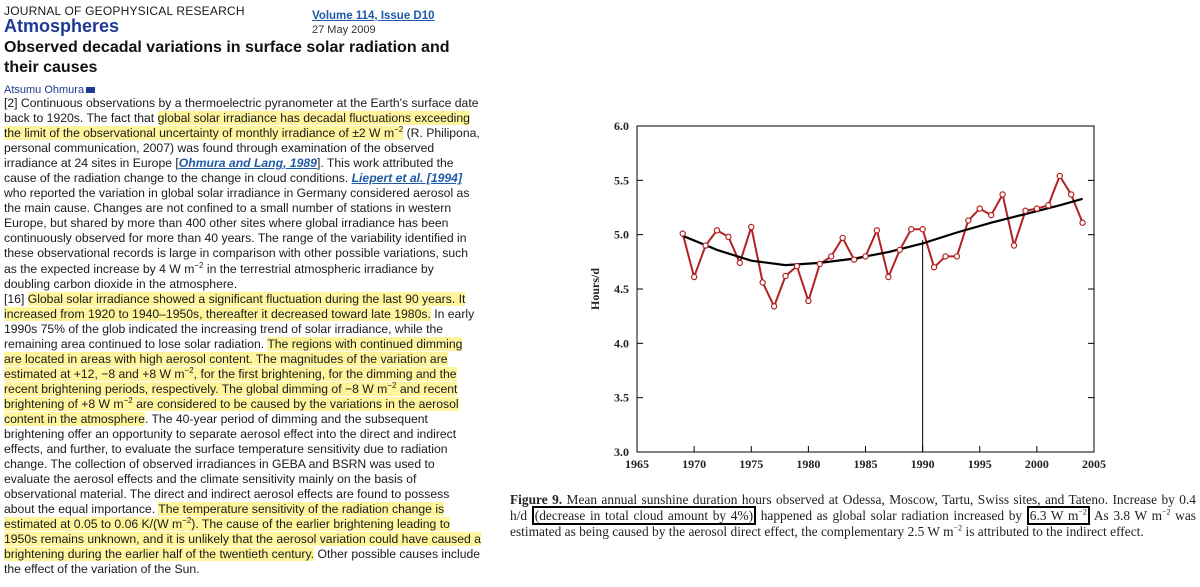  Describe the element at coordinates (231, 163) in the screenshot. I see `citation-authors: Ohmura and Lang` at that location.